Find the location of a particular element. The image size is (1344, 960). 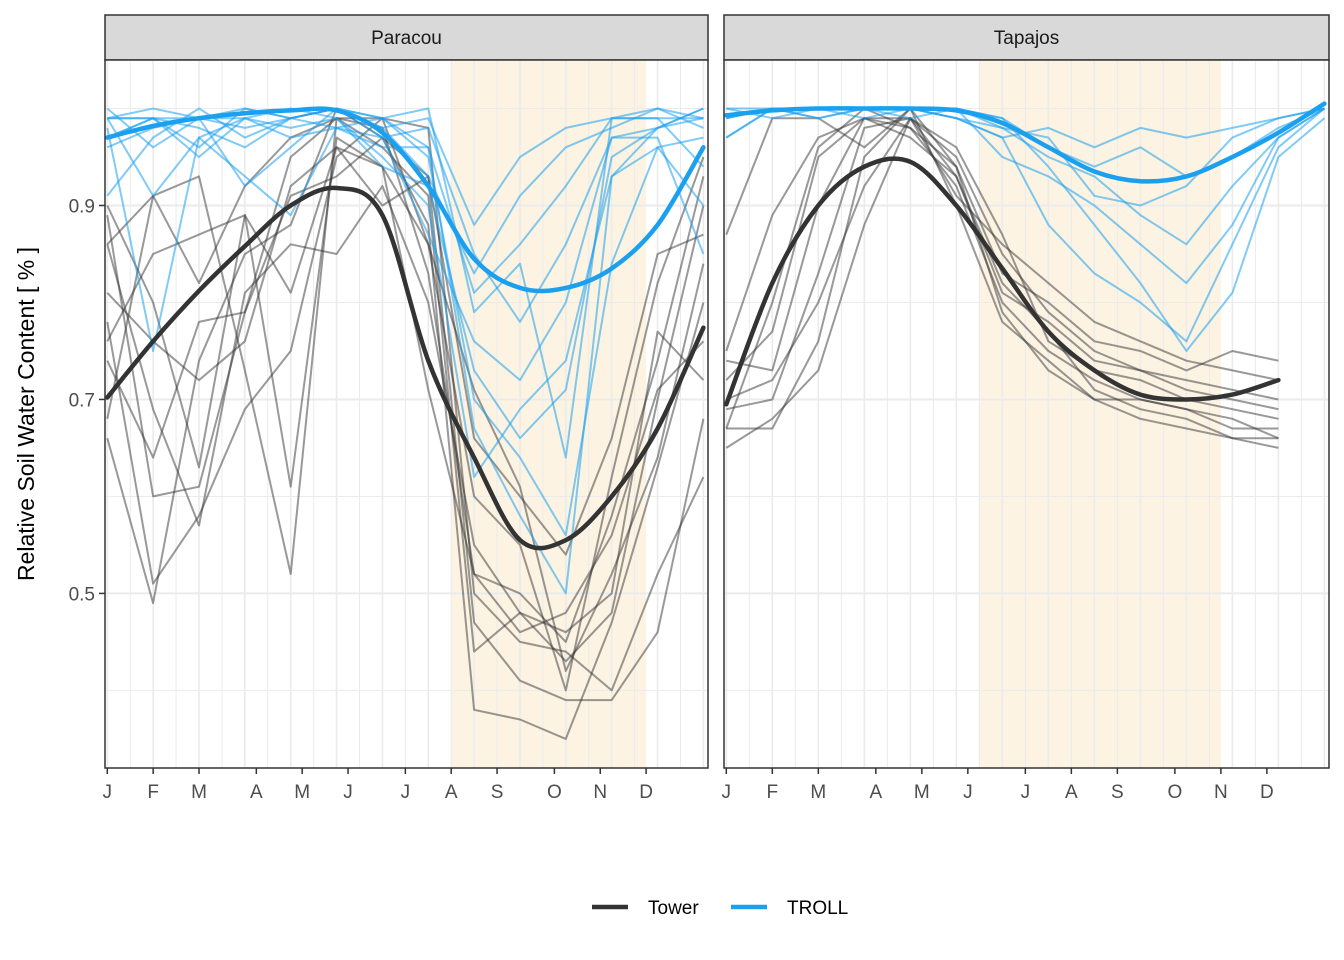

y-tick-label: 0.9 is located at coordinates (82, 206).